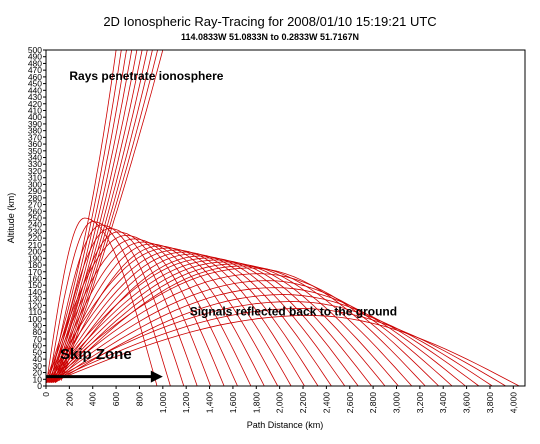 This screenshot has height=444, width=540. I want to click on y-tick-label: 50, so click(38, 352).